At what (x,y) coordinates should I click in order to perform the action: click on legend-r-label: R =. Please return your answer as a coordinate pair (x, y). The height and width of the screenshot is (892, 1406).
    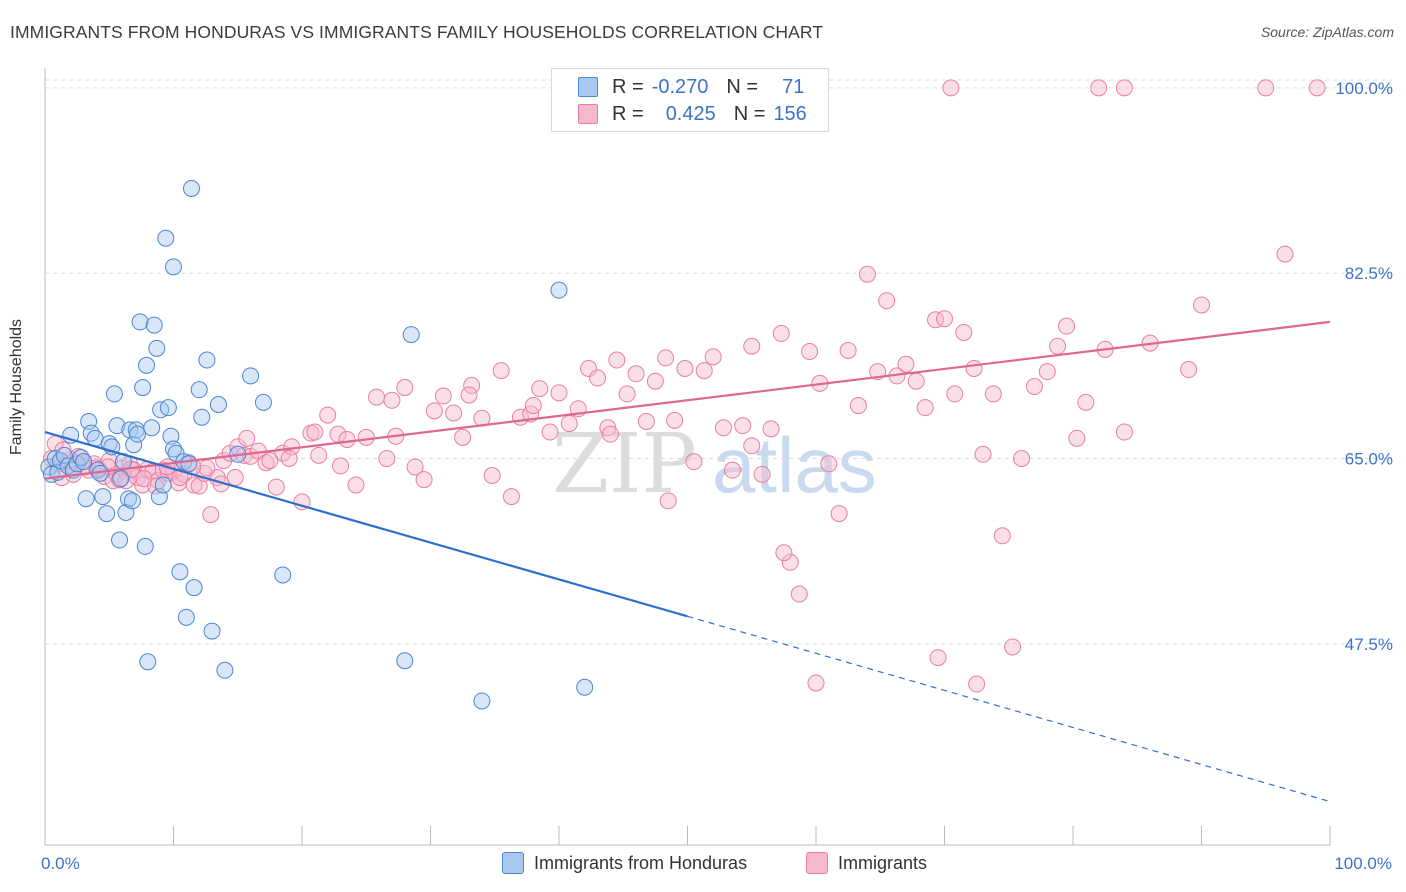
    Looking at the image, I should click on (628, 113).